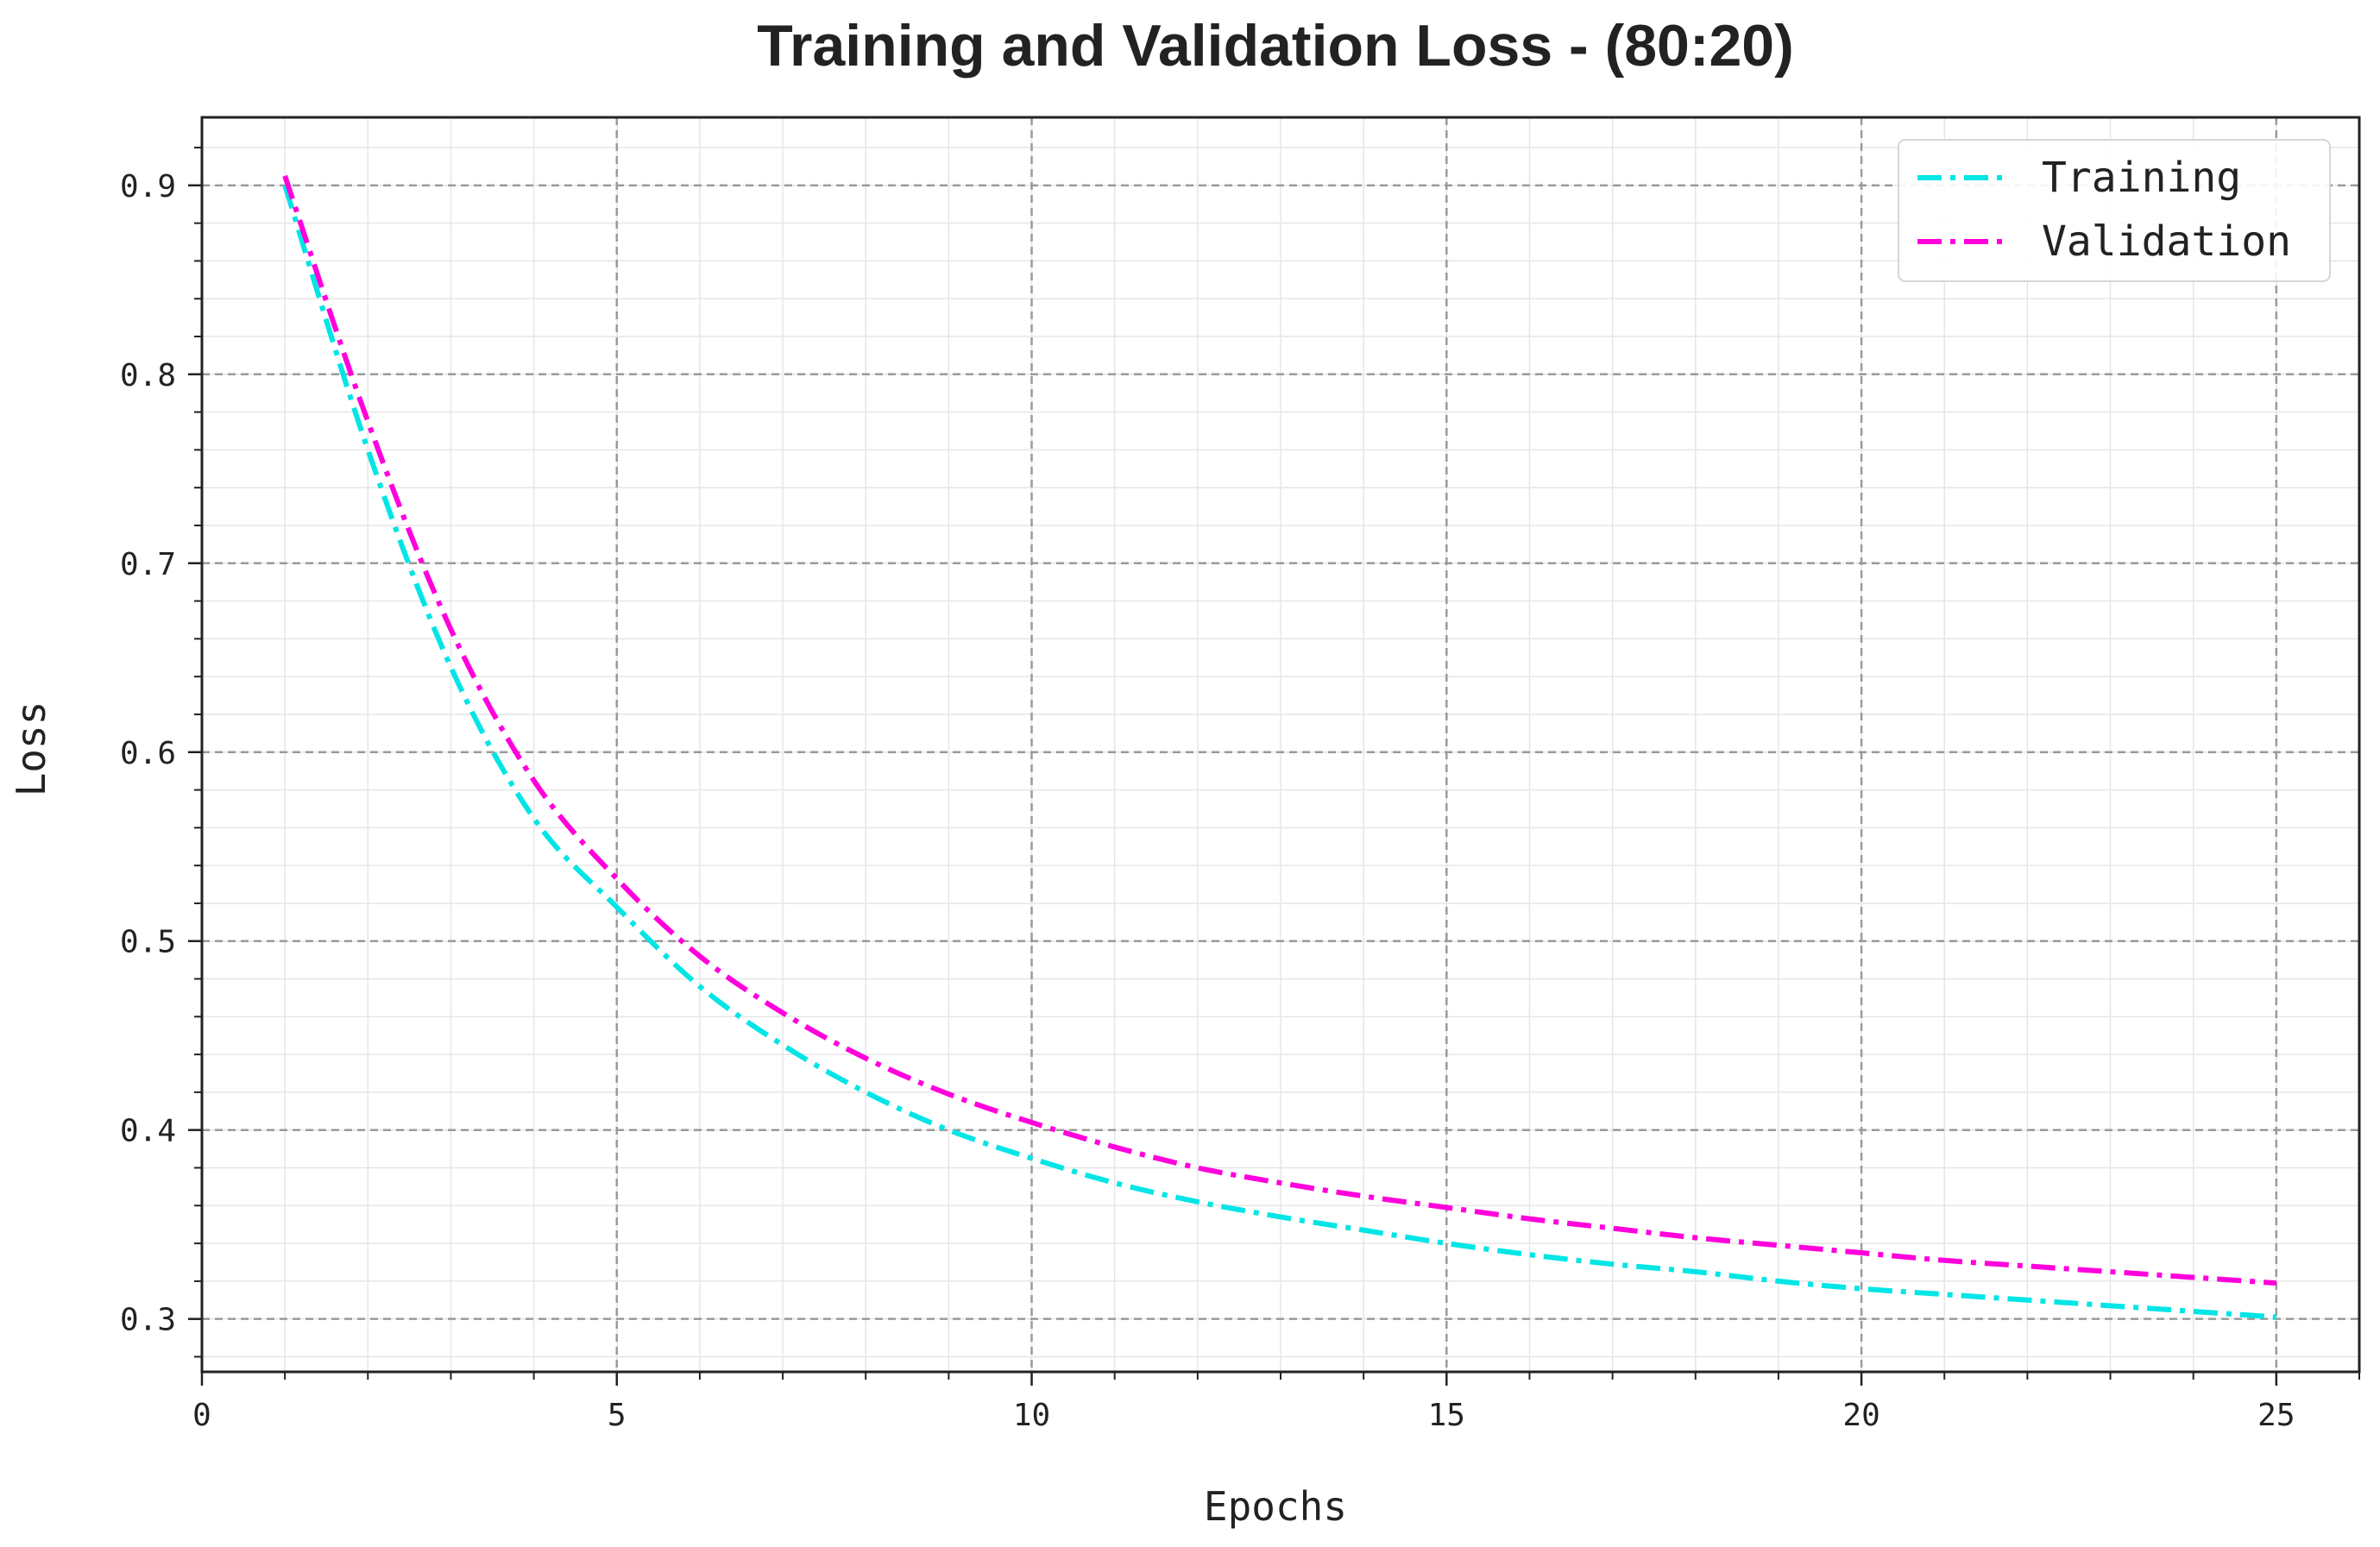 This screenshot has width=2380, height=1547. I want to click on legend: Training Validation, so click(2115, 211).